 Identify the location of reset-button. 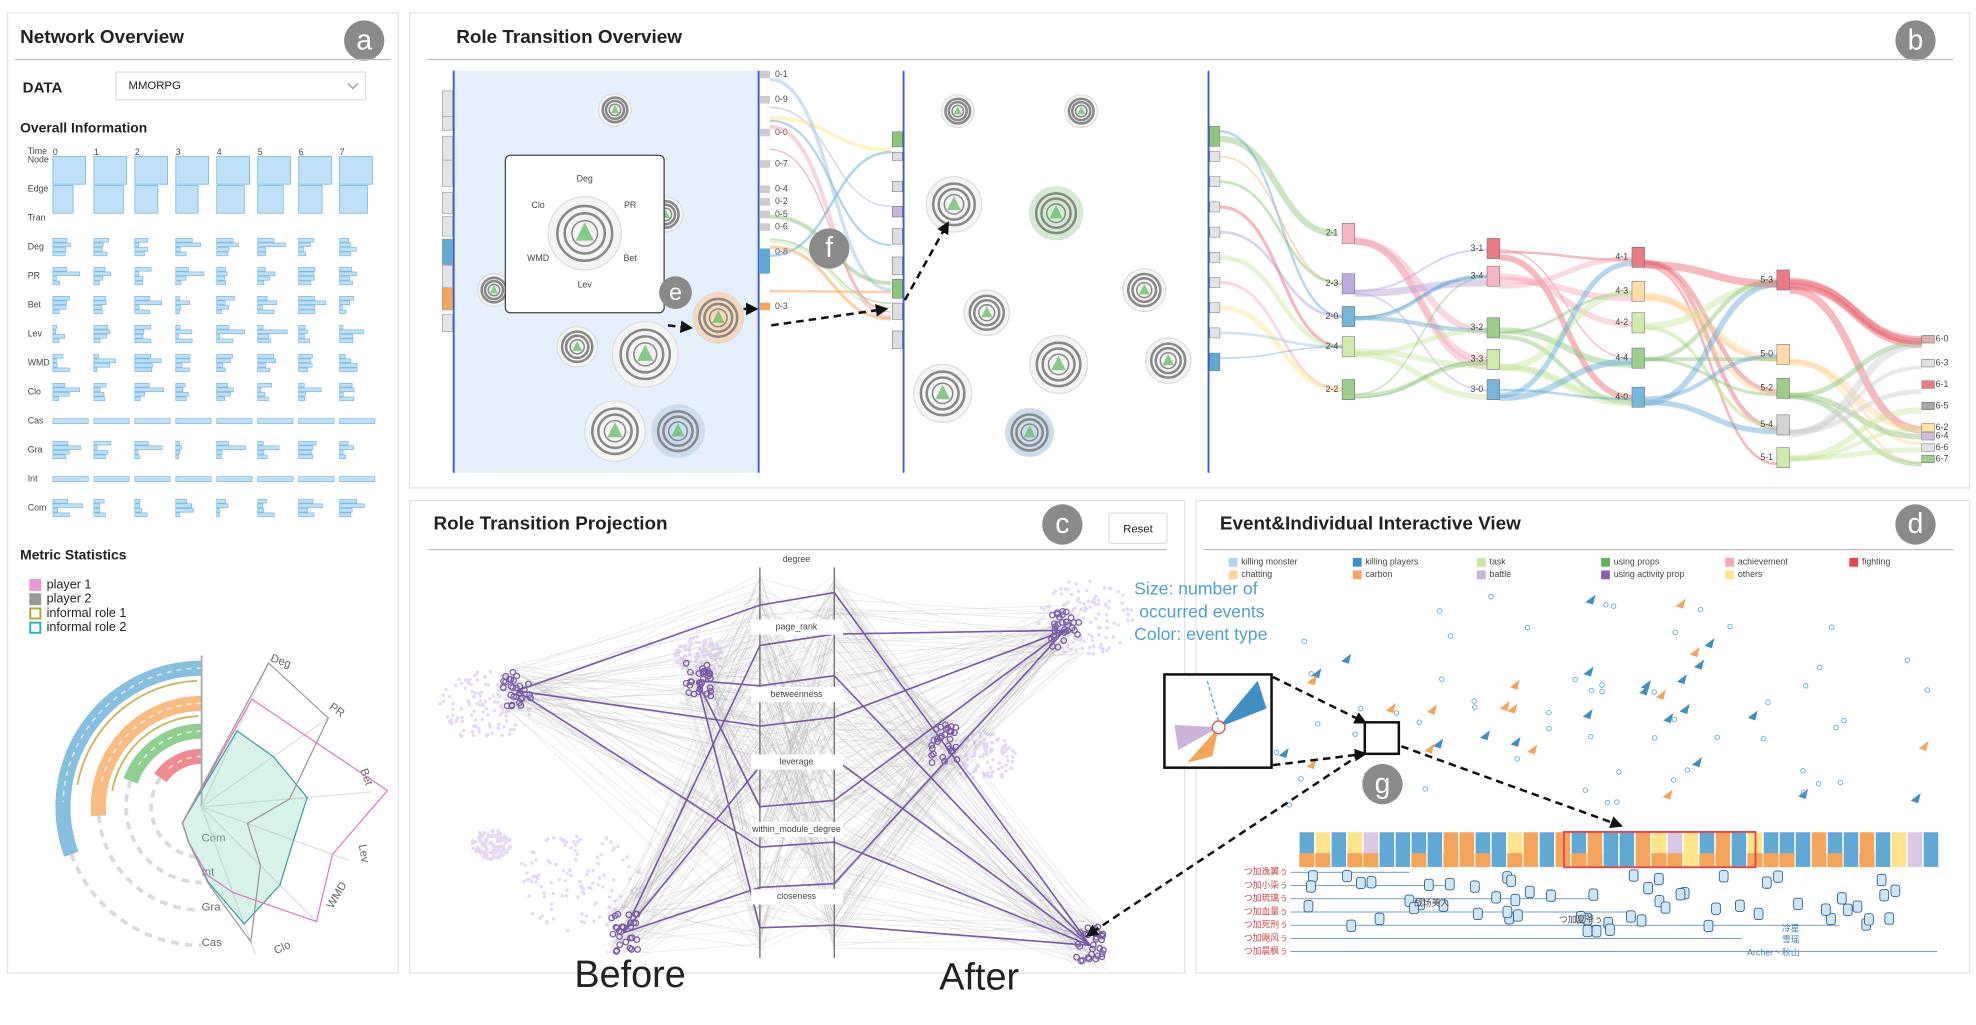
(1138, 528).